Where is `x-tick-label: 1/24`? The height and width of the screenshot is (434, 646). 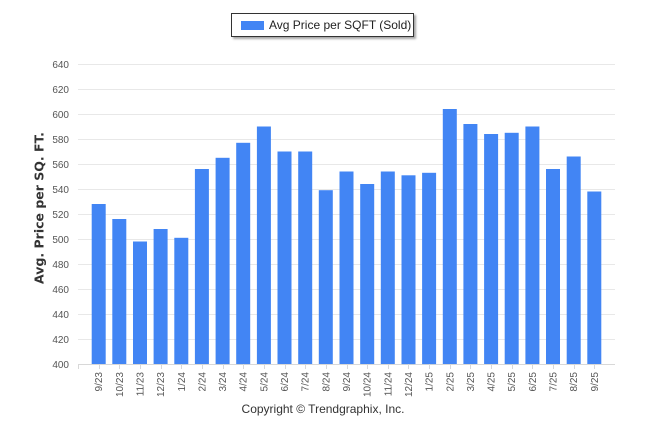
x-tick-label: 1/24 is located at coordinates (182, 382).